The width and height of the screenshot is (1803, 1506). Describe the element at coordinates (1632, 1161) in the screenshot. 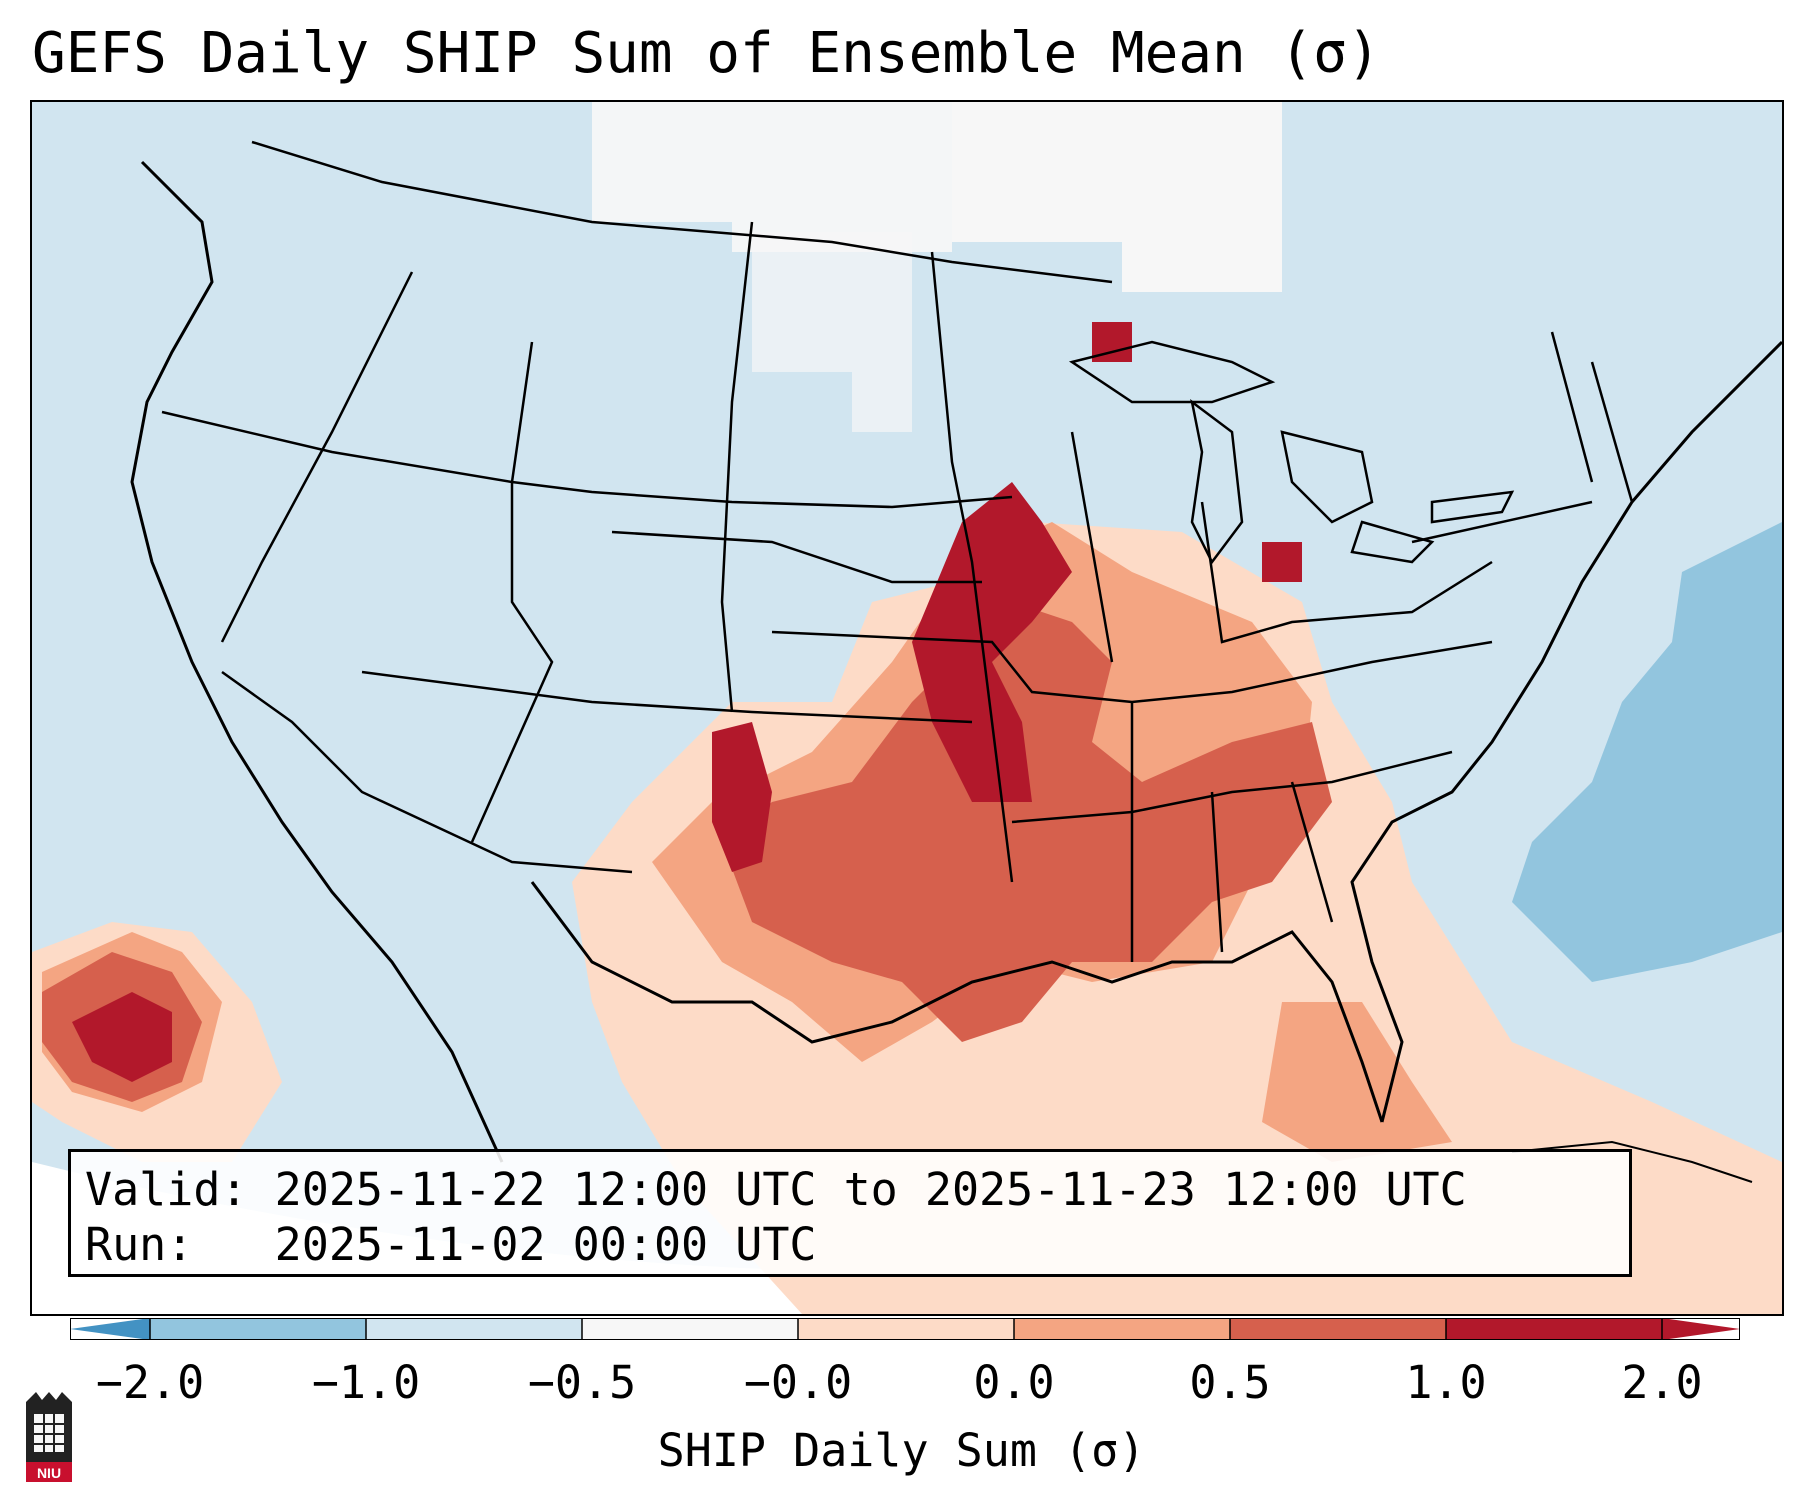

I see `caribbean-islands` at that location.